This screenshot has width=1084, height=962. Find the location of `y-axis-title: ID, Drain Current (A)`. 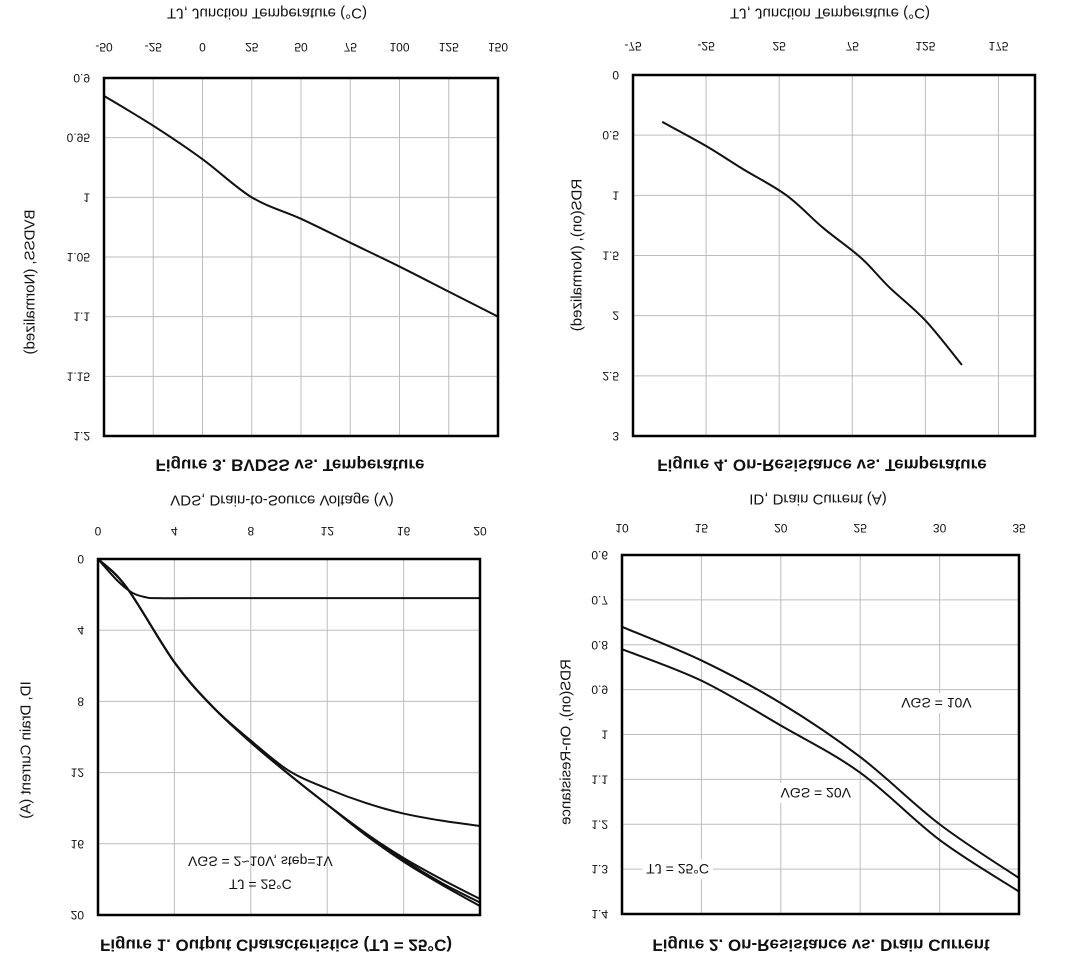

y-axis-title: ID, Drain Current (A) is located at coordinates (26, 750).